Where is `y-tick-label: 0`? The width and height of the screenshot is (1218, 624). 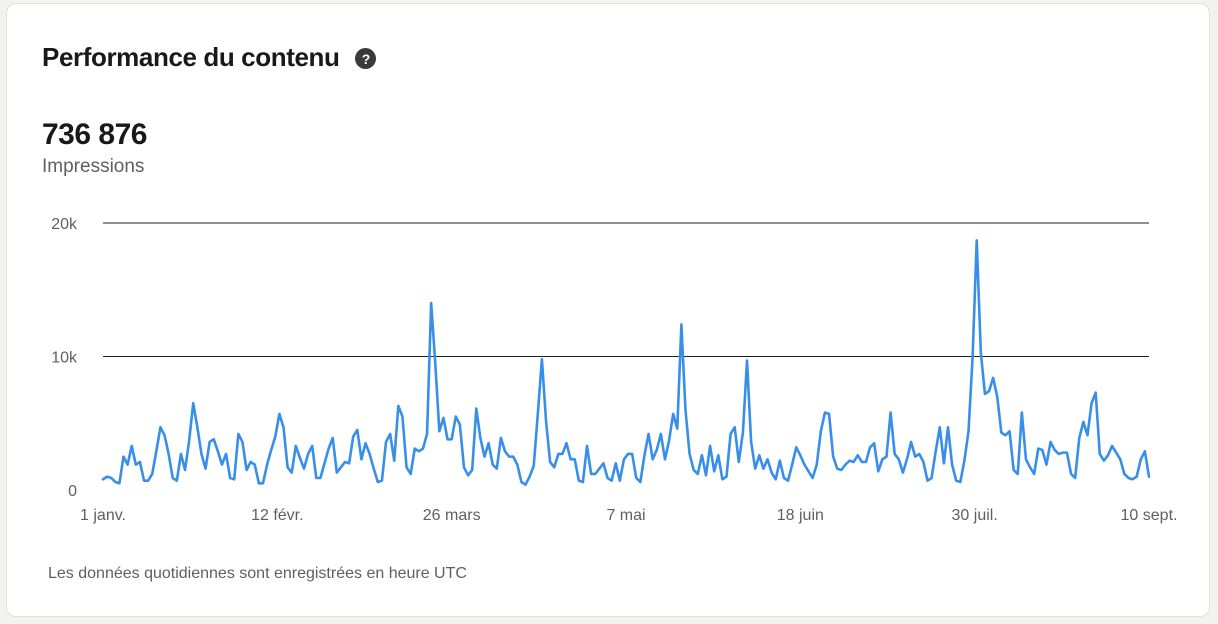
y-tick-label: 0 is located at coordinates (72, 491).